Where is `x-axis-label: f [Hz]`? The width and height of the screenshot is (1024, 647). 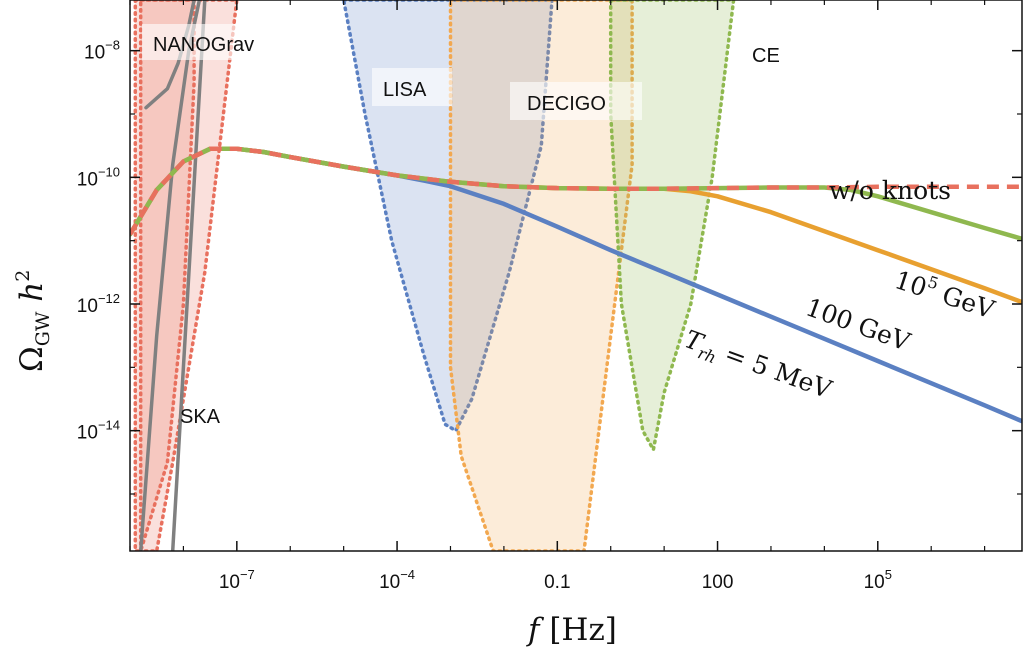 x-axis-label: f [Hz] is located at coordinates (571, 629).